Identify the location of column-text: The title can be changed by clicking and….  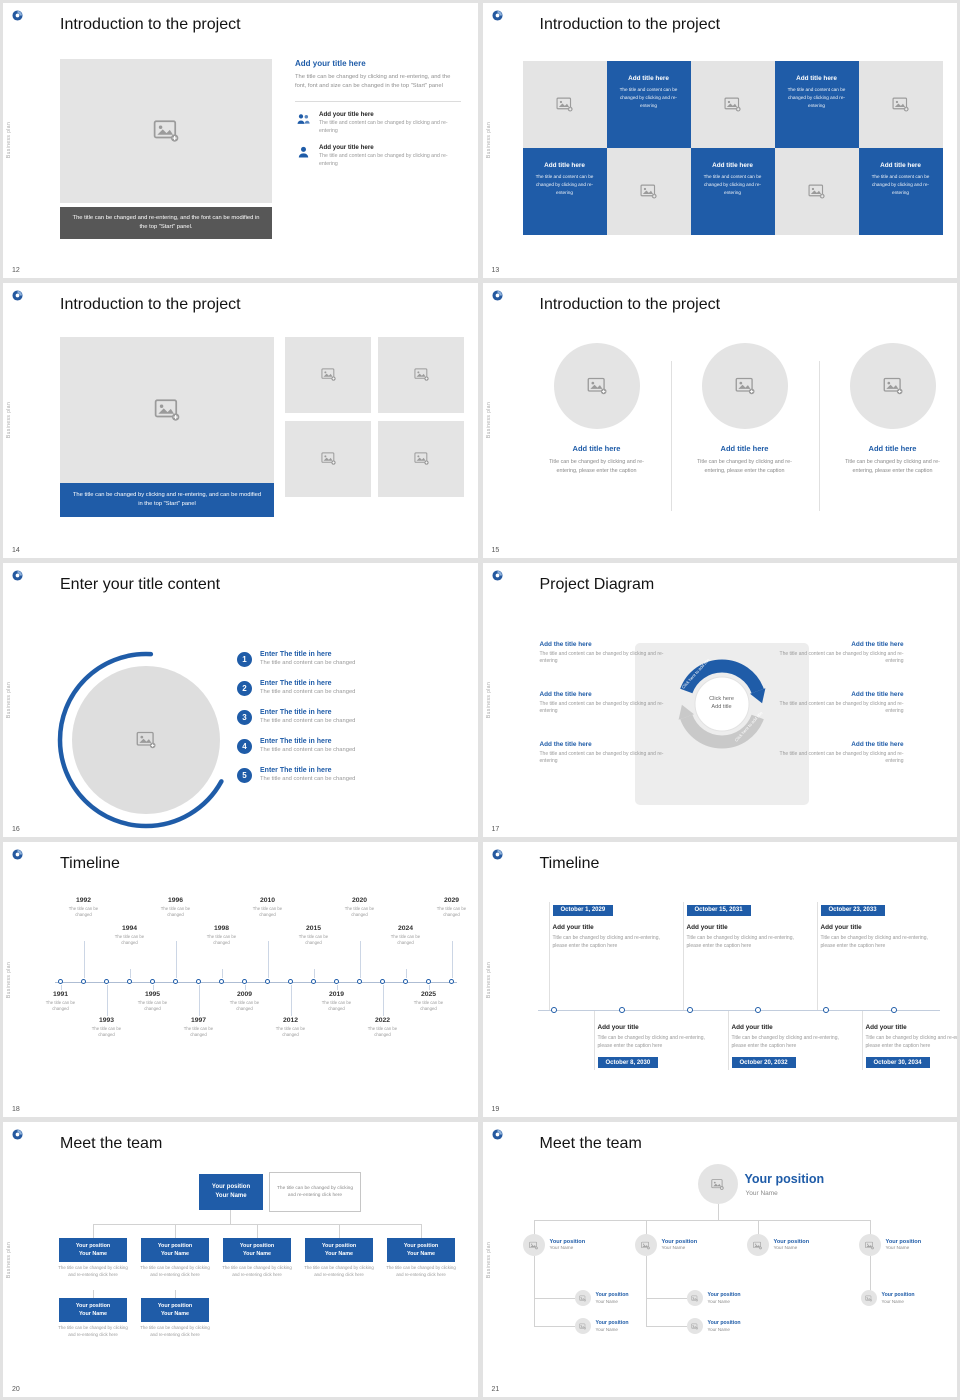
(373, 82).